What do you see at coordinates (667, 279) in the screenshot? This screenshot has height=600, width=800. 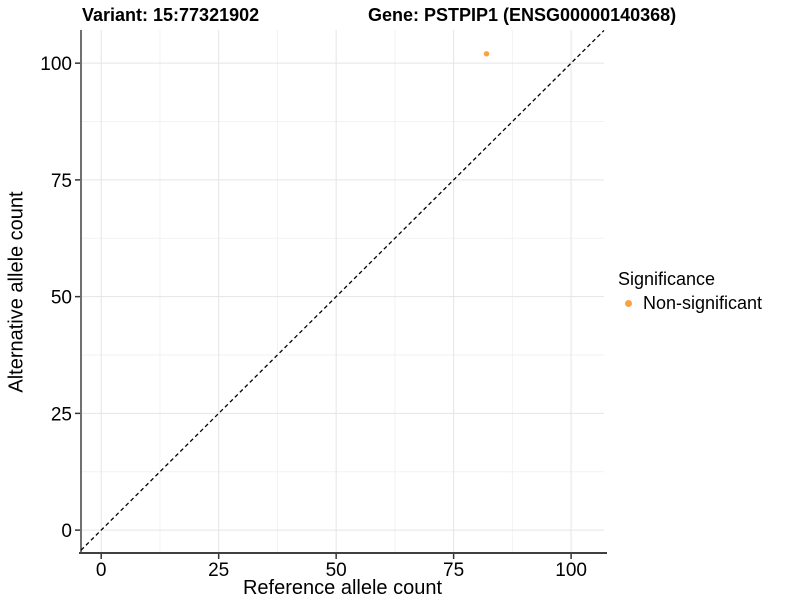 I see `legend-title: Significance` at bounding box center [667, 279].